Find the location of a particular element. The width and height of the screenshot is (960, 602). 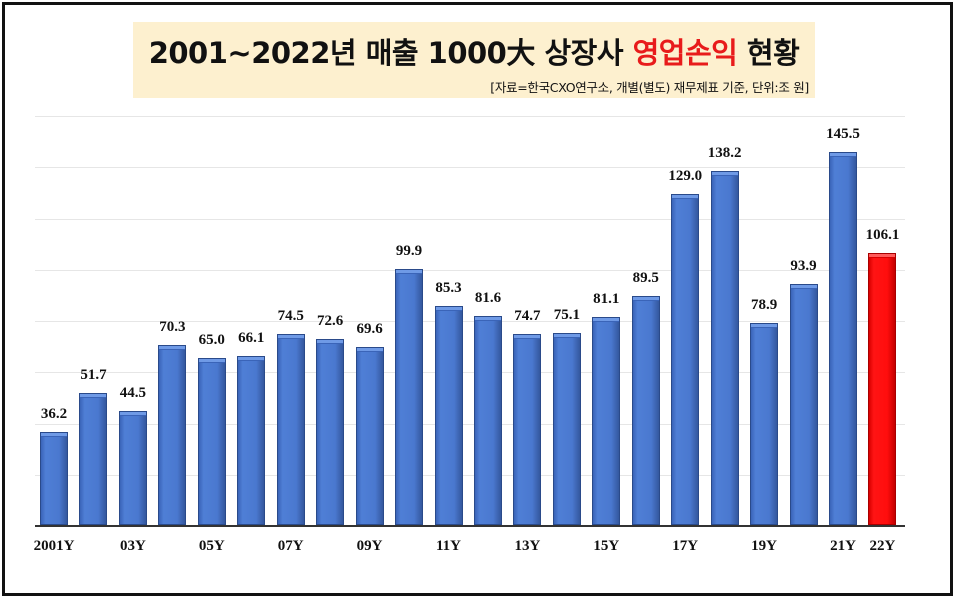

x-tick-label: 21Y is located at coordinates (843, 546).